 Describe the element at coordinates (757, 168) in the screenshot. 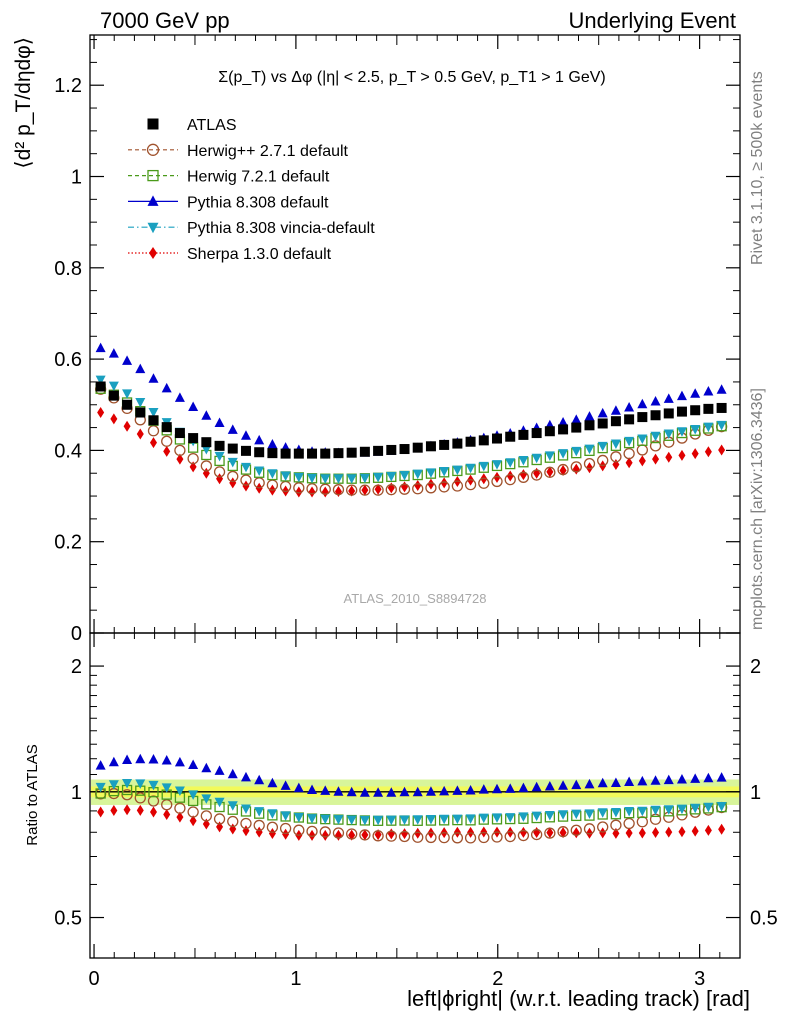

I see `rivet-label: Rivet 3.1.10, ≥ 500k events` at that location.